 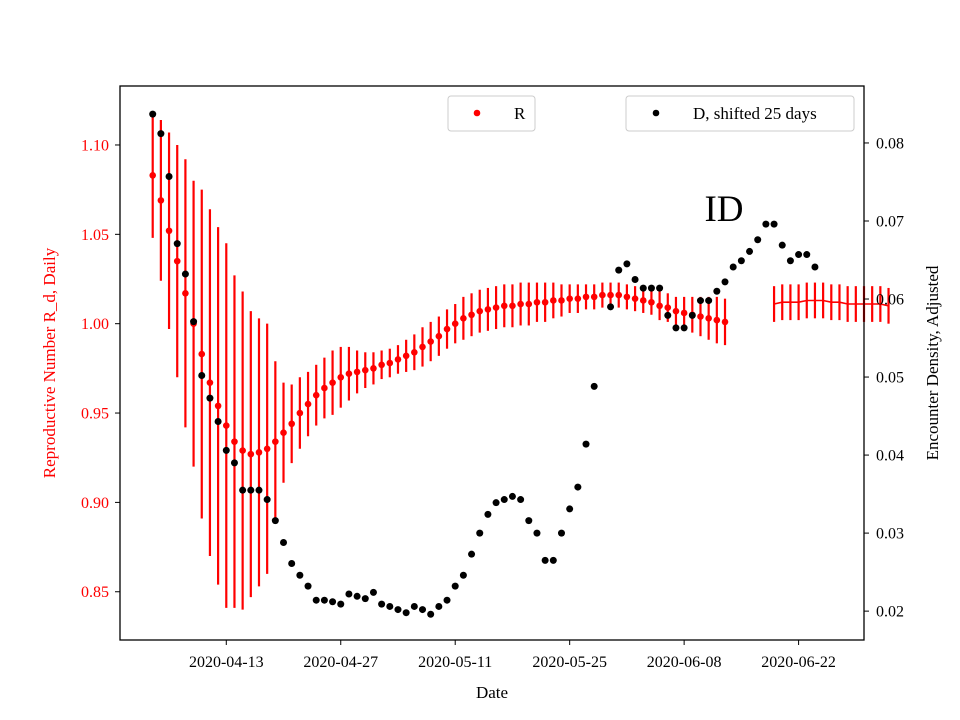 I want to click on x-tick-label: 2020-06-08, so click(x=684, y=662).